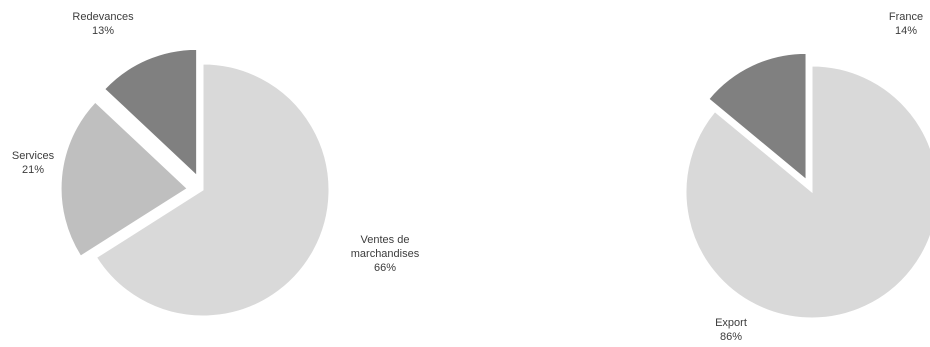 Image resolution: width=930 pixels, height=347 pixels. What do you see at coordinates (731, 323) in the screenshot?
I see `slice-category: Export` at bounding box center [731, 323].